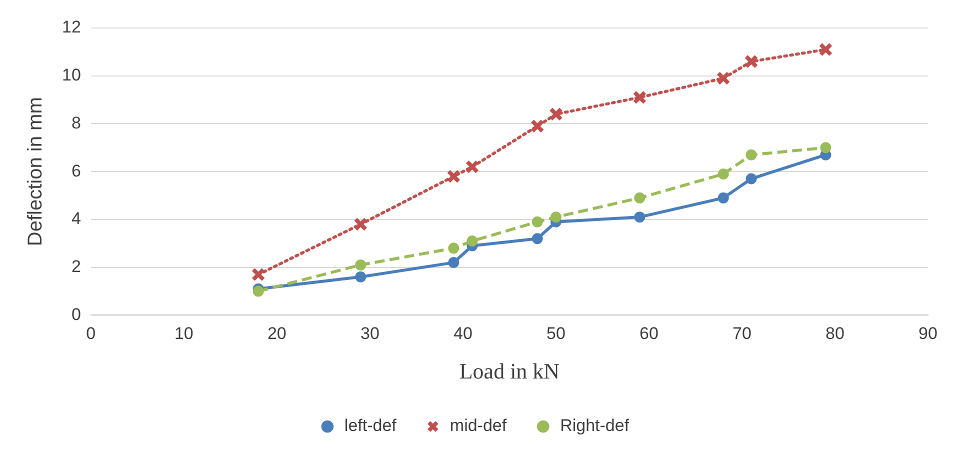 Image resolution: width=958 pixels, height=455 pixels. Describe the element at coordinates (71, 27) in the screenshot. I see `y-tick-label: 12` at that location.